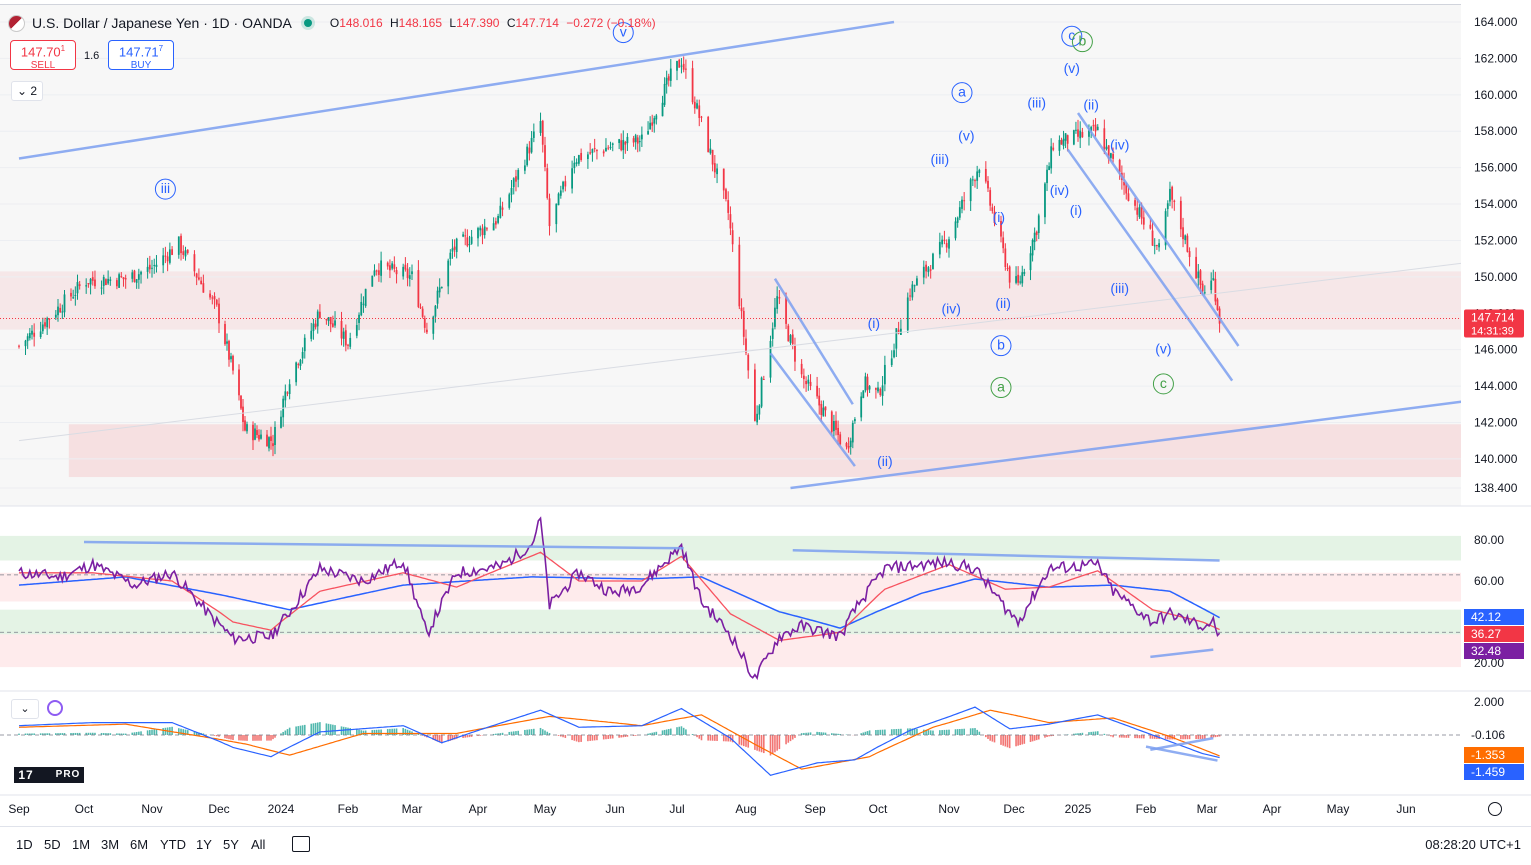 This screenshot has width=1531, height=865. What do you see at coordinates (1082, 41) in the screenshot?
I see `wave-label: b` at bounding box center [1082, 41].